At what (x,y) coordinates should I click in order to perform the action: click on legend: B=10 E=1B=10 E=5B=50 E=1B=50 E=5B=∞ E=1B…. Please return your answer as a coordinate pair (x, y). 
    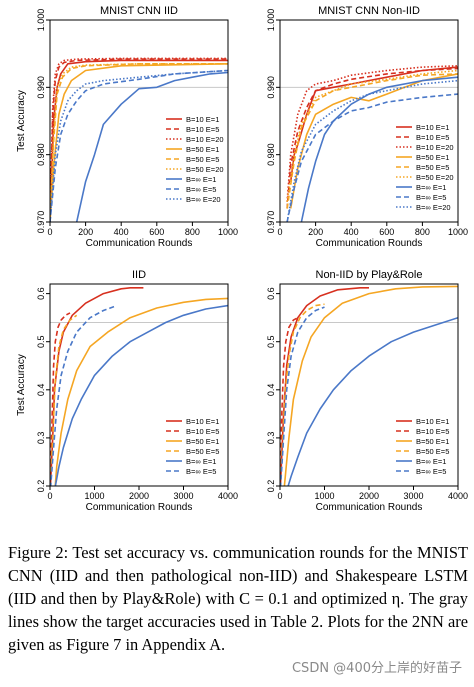
    Looking at the image, I should click on (192, 446).